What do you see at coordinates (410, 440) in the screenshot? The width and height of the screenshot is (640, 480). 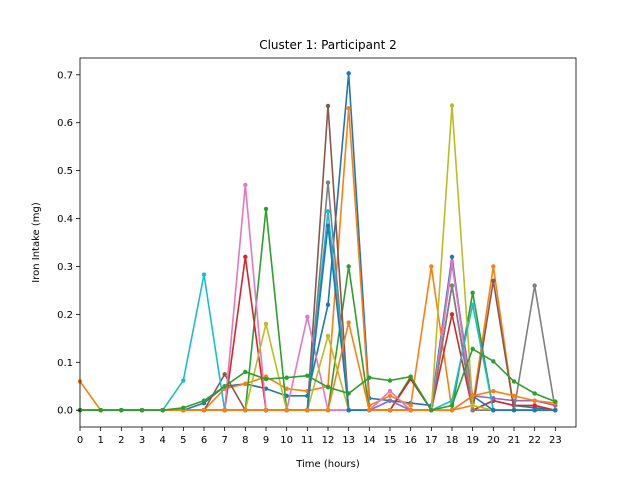 I see `x-tick-label: 16` at bounding box center [410, 440].